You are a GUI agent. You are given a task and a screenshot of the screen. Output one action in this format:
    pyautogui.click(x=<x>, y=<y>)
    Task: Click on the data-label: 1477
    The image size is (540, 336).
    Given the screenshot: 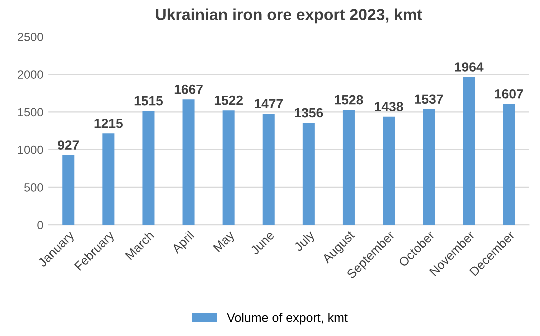 What is the action you would take?
    pyautogui.click(x=269, y=103)
    